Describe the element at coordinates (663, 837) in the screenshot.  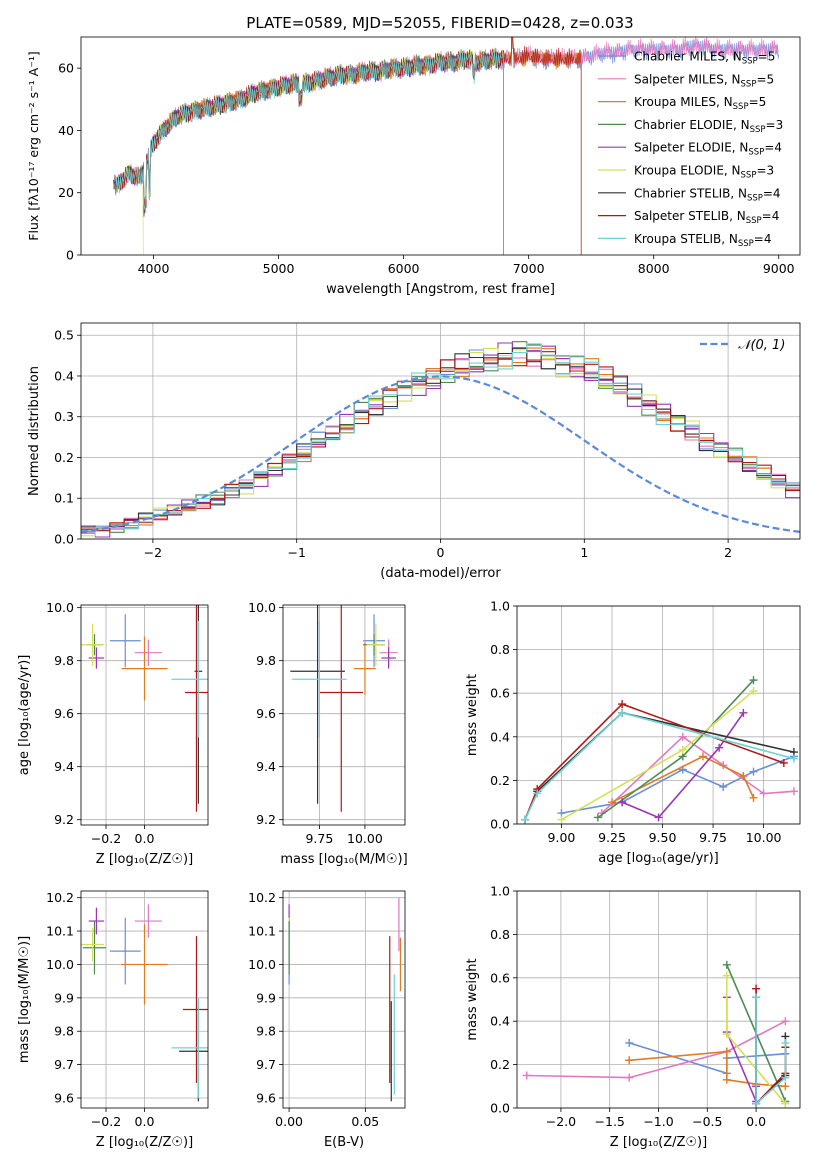
I see `x-tick-label: 9.50` at that location.